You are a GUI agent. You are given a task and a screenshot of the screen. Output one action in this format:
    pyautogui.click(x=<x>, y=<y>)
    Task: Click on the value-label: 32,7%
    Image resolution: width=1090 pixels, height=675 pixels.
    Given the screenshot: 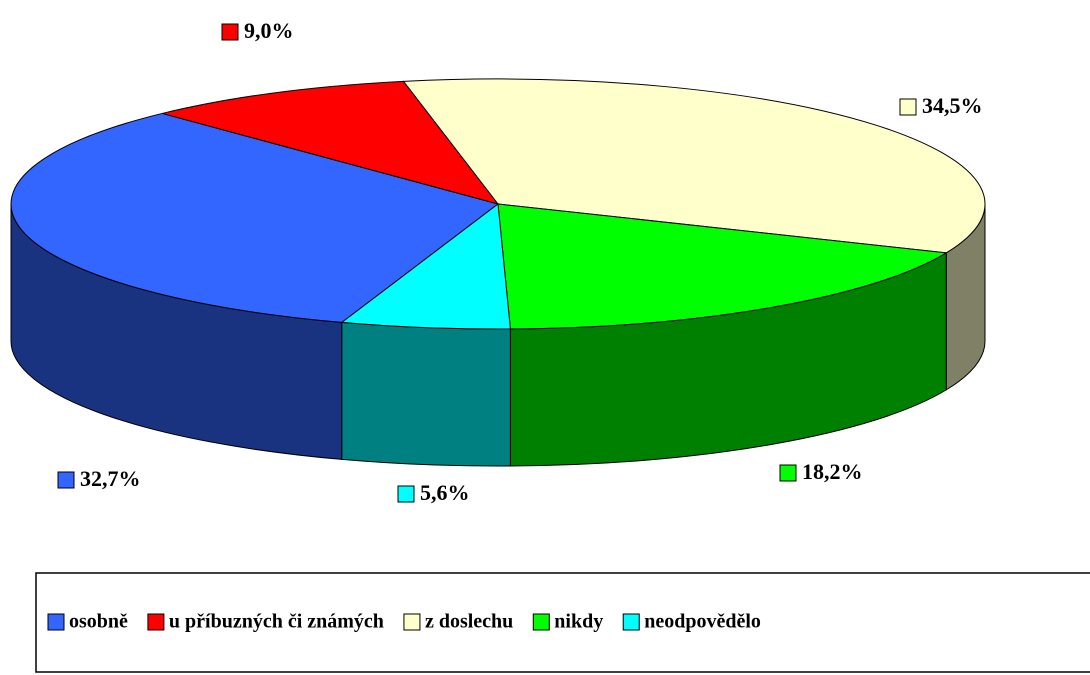 What is the action you would take?
    pyautogui.click(x=110, y=478)
    